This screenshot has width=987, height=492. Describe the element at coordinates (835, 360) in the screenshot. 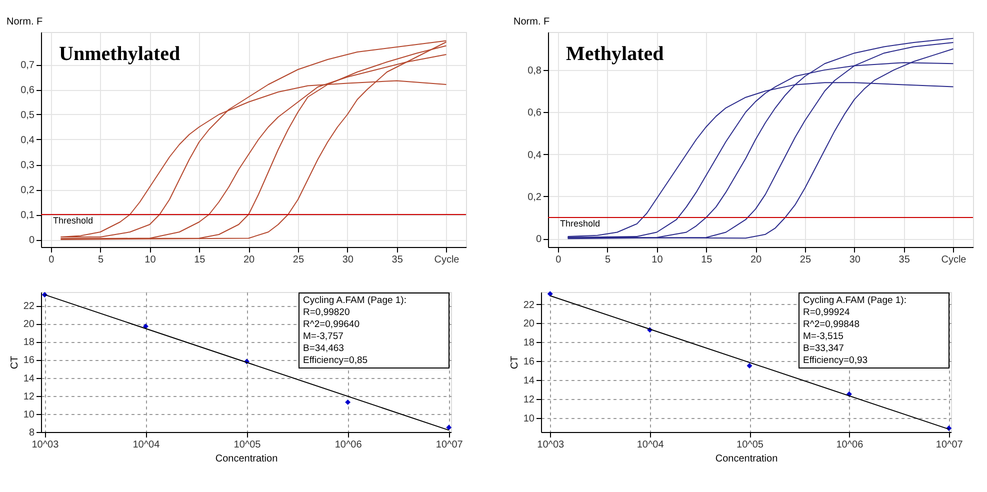

I see `annotation: Efficiency=0,93` at that location.